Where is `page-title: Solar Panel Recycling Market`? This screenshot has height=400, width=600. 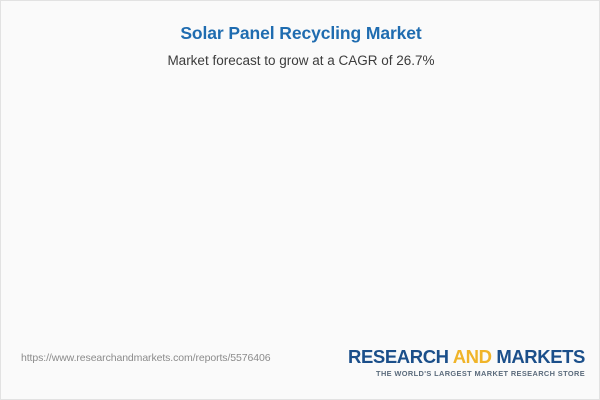
page-title: Solar Panel Recycling Market is located at coordinates (301, 33).